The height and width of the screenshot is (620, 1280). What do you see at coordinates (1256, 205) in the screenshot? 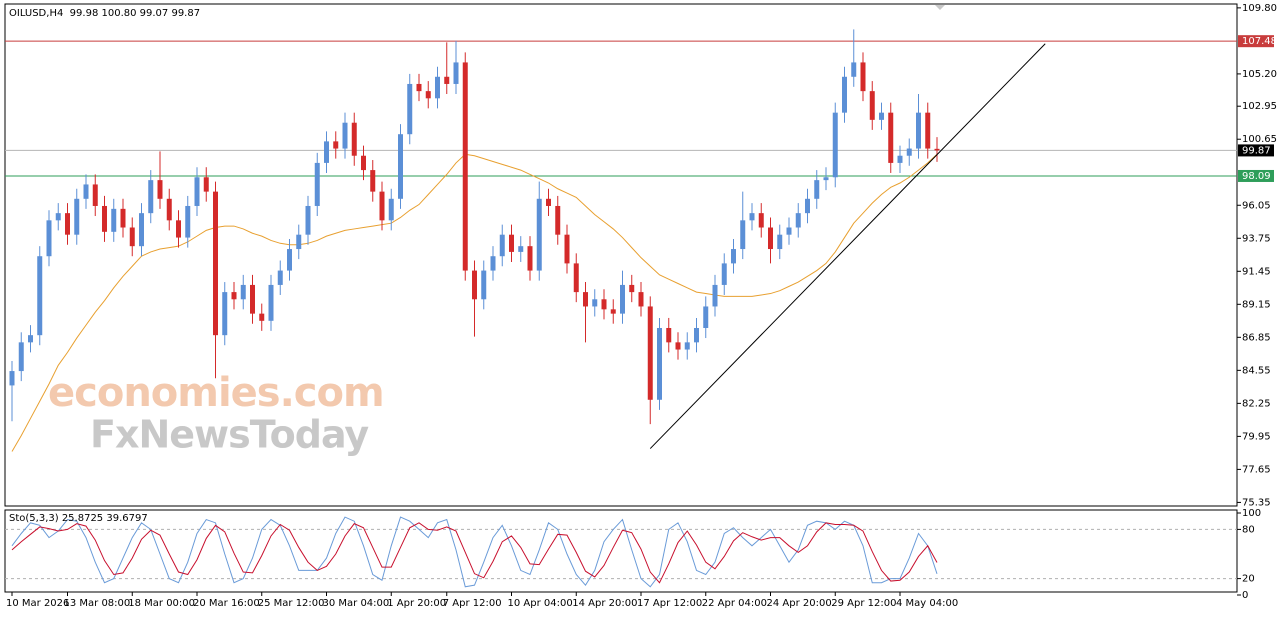
I see `y-tick-label: 96.05` at bounding box center [1256, 205].